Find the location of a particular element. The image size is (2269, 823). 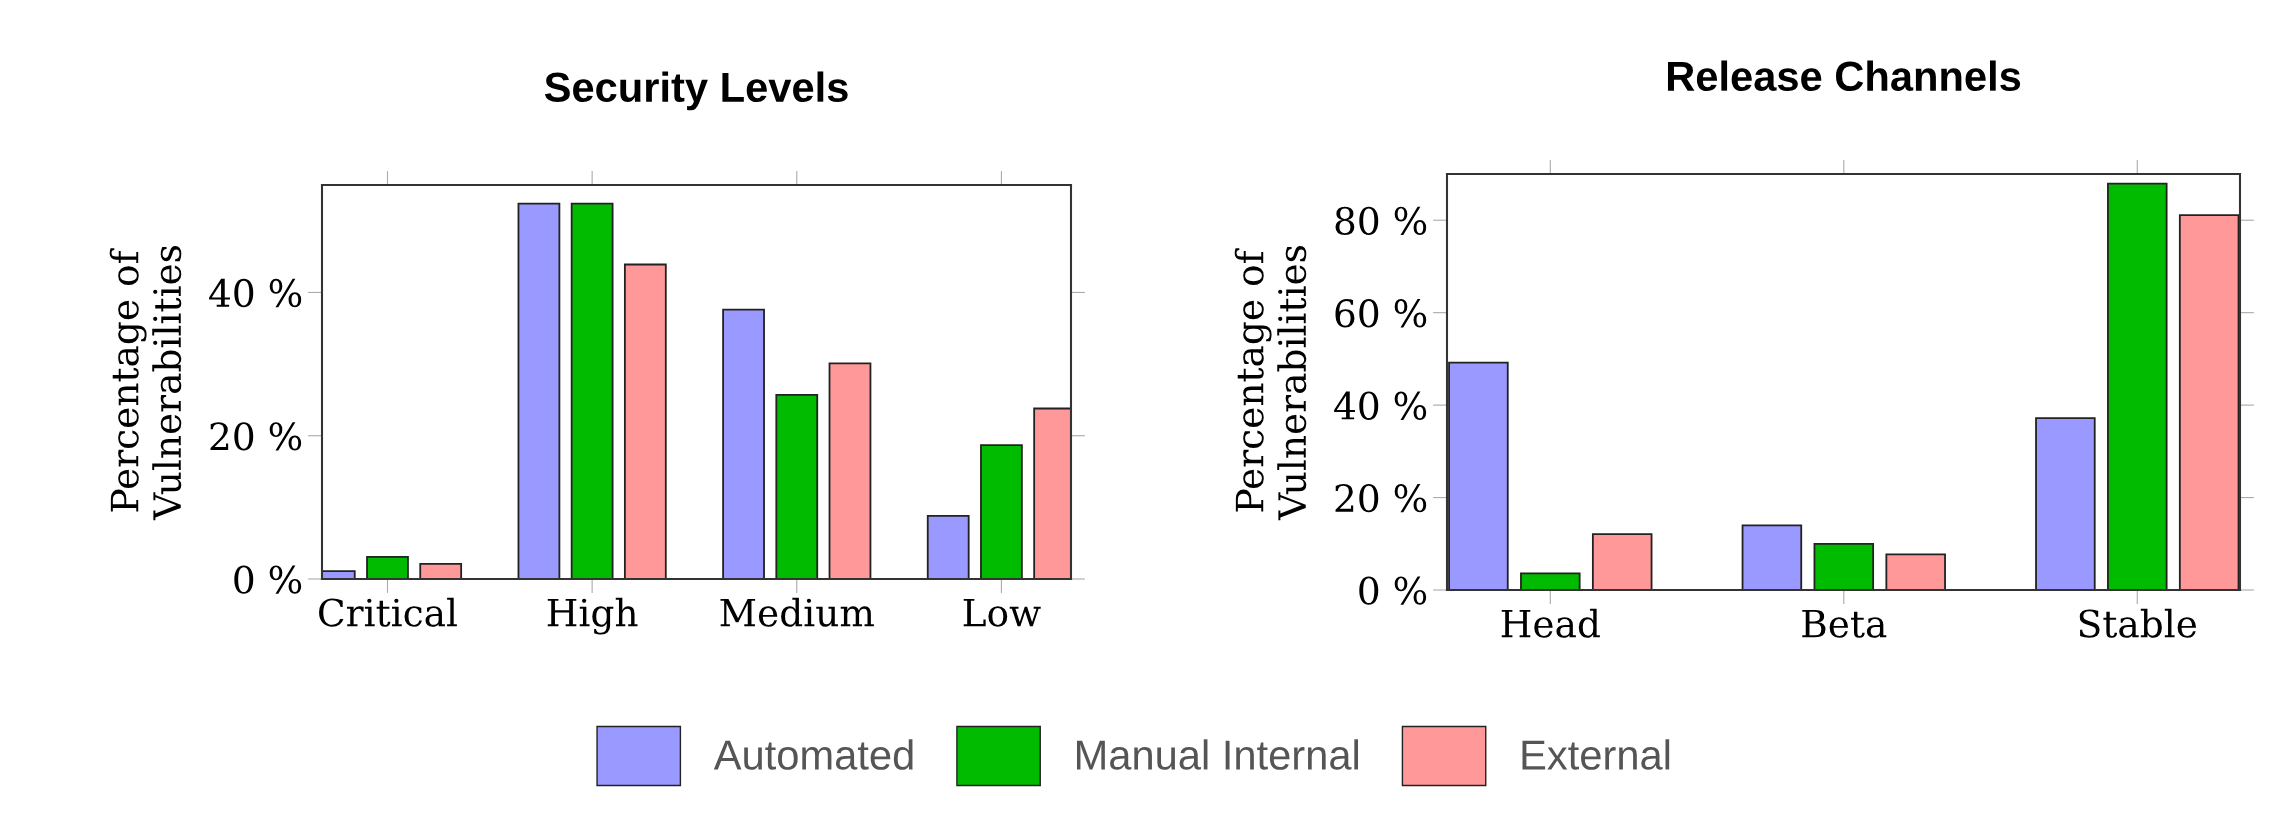

chart-title: Release Channels is located at coordinates (1844, 76).